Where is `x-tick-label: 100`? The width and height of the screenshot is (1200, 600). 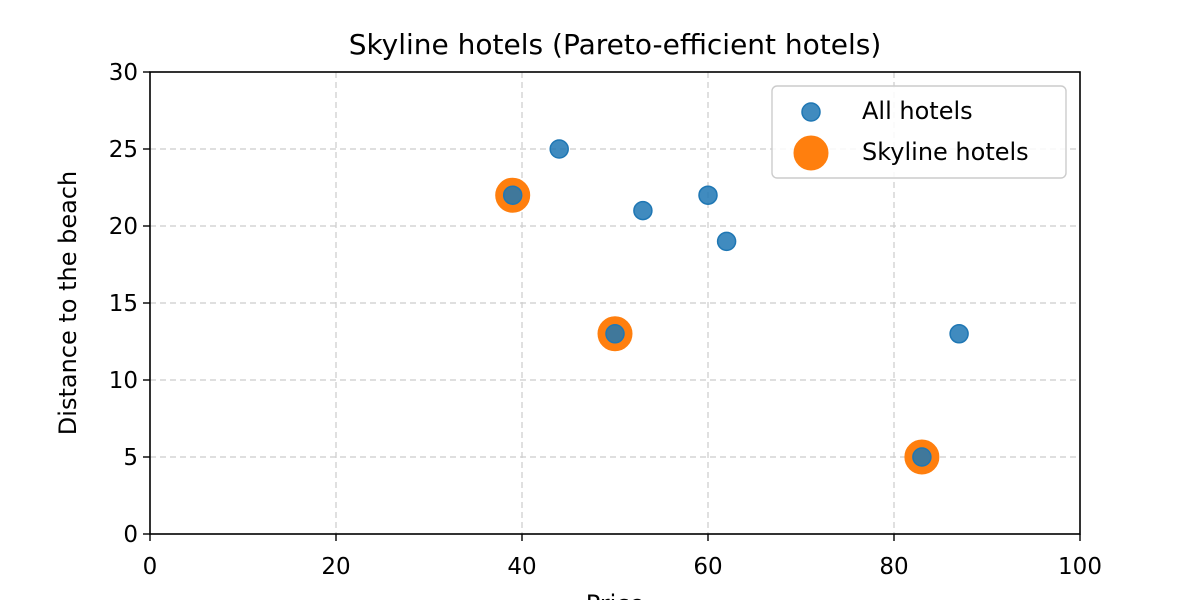
x-tick-label: 100 is located at coordinates (1080, 567).